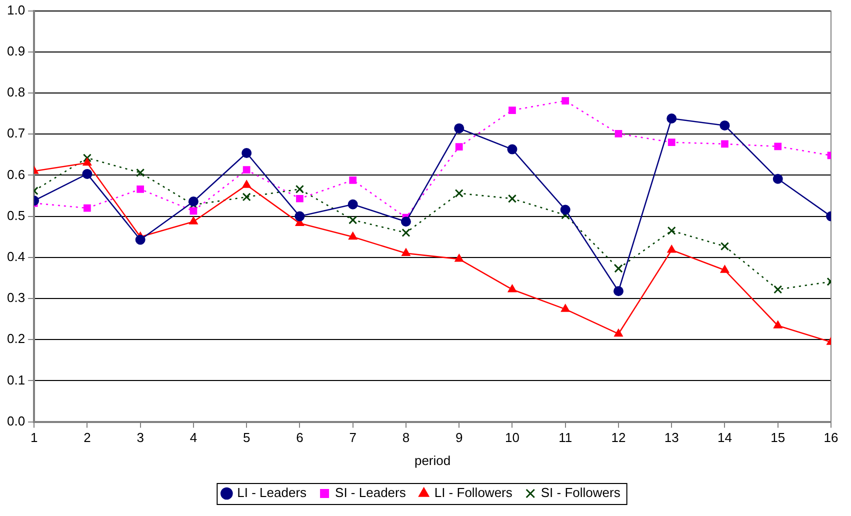 Image resolution: width=851 pixels, height=516 pixels. Describe the element at coordinates (140, 438) in the screenshot. I see `x-tick-label: 3` at that location.